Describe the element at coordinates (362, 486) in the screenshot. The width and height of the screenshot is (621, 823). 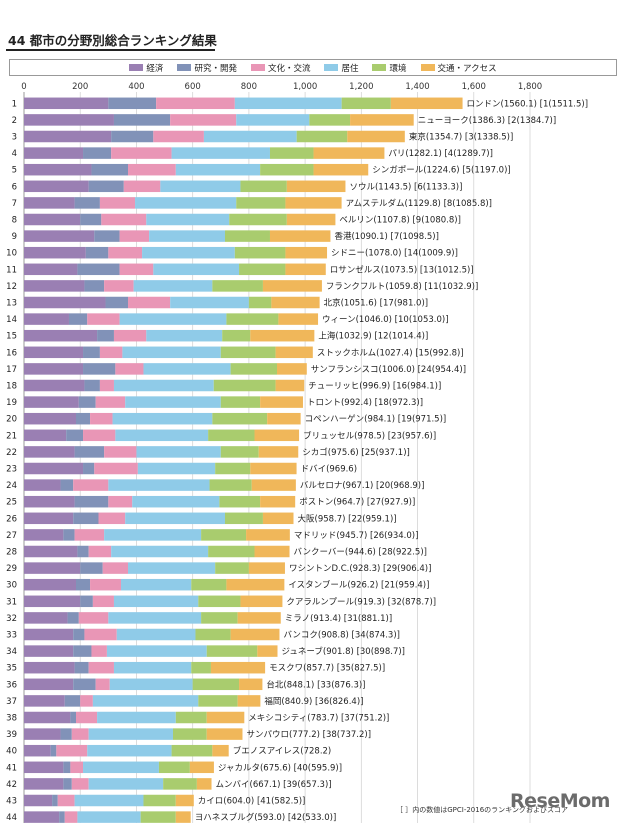
I see `city-label: バルセロナ(967.1) [20(968.9)]` at that location.